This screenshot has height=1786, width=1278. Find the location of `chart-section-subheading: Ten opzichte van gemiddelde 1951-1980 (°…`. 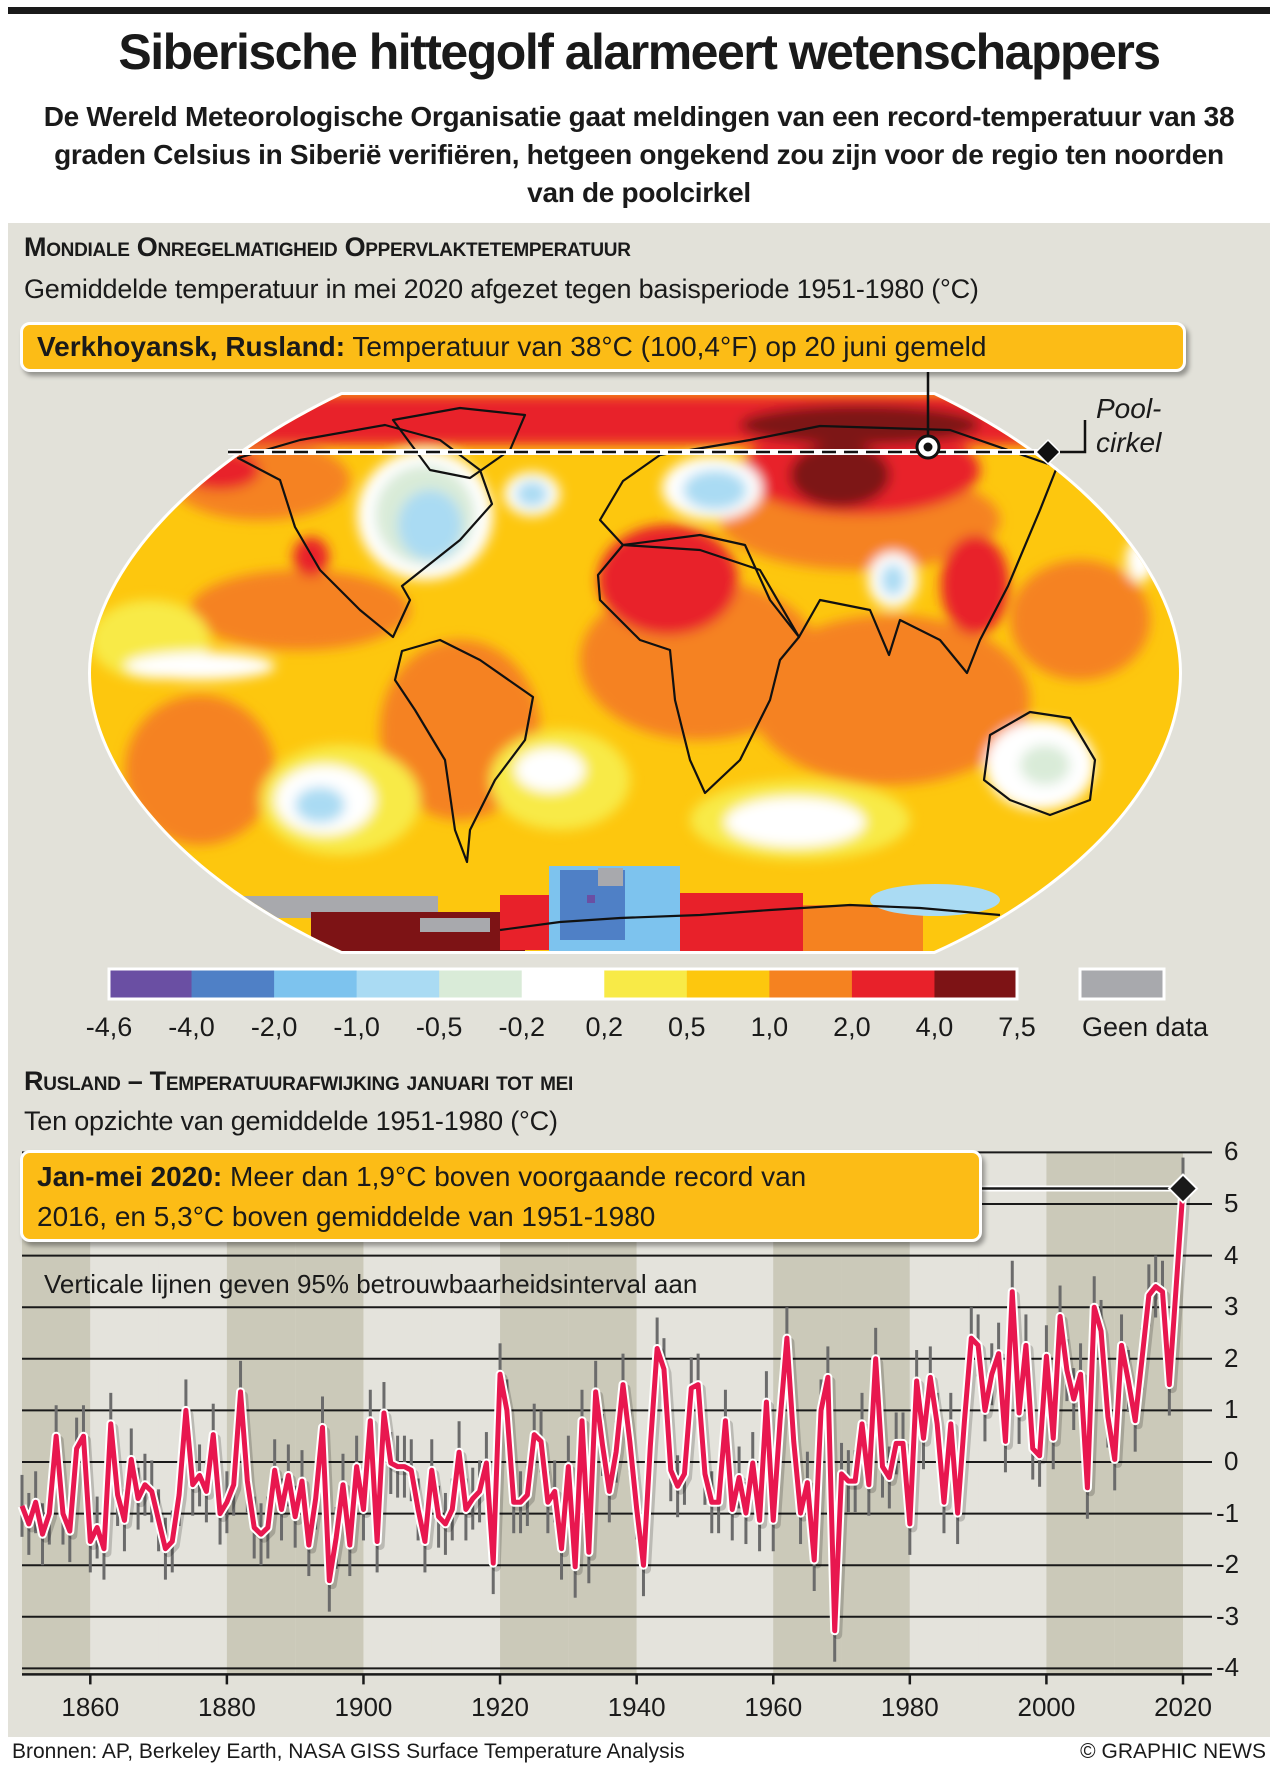

chart-section-subheading: Ten opzichte van gemiddelde 1951-1980 (°… is located at coordinates (291, 1121).